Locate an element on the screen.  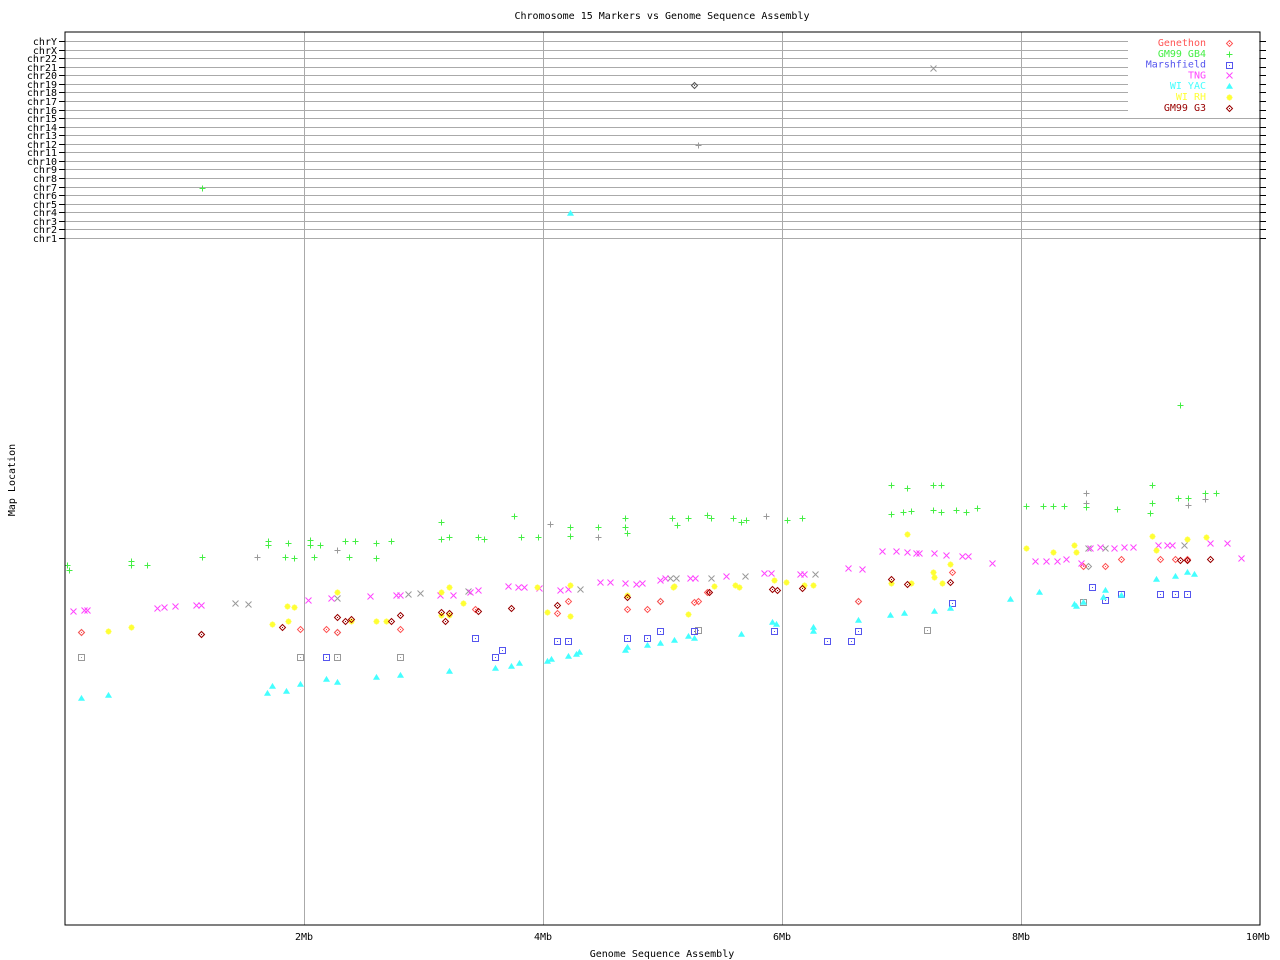
legend-marker-cross-icon is located at coordinates (1229, 75).